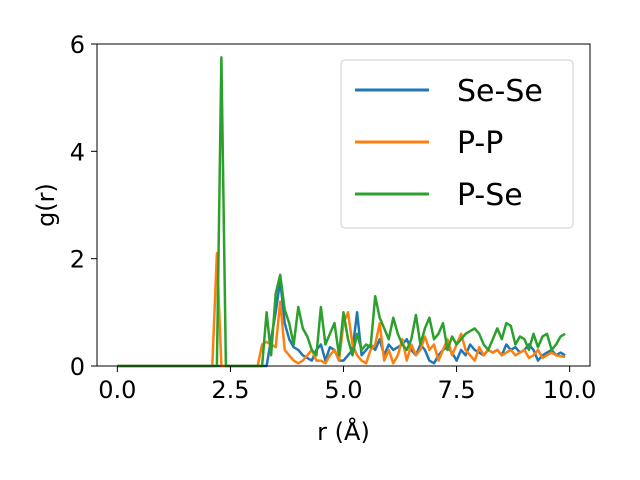  I want to click on y-tick-label: 0, so click(77, 367).